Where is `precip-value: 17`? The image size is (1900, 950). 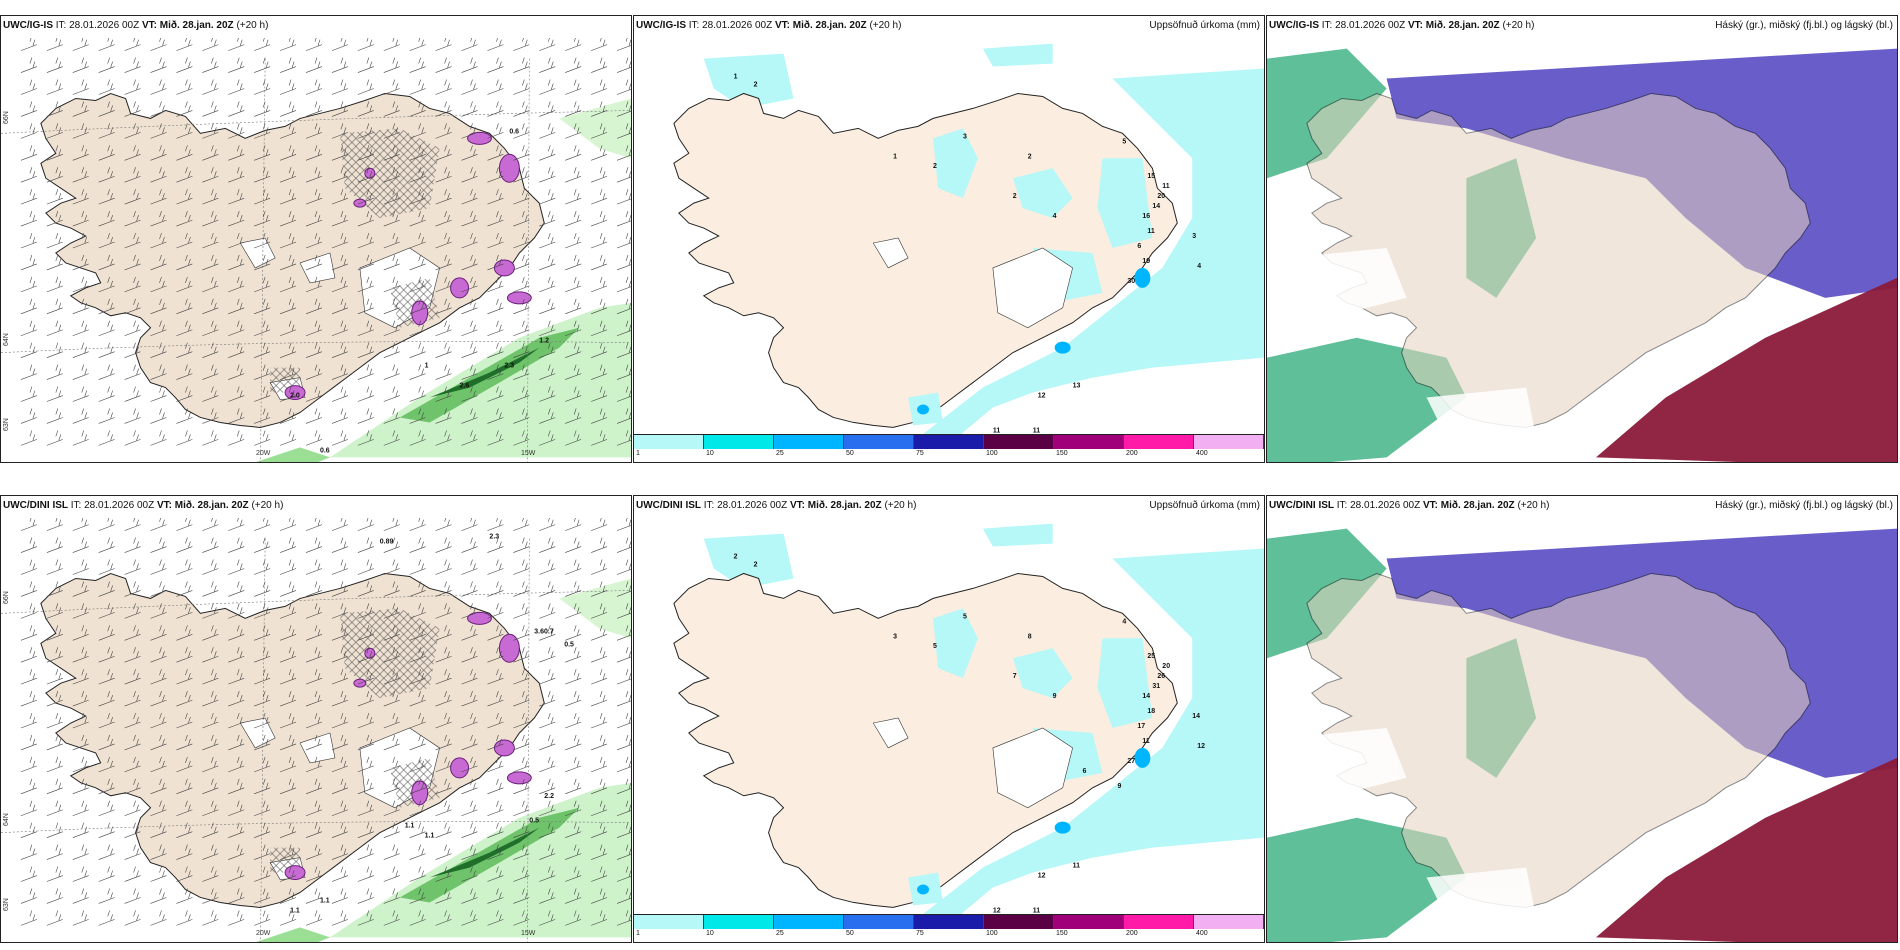
precip-value: 17 is located at coordinates (1141, 726).